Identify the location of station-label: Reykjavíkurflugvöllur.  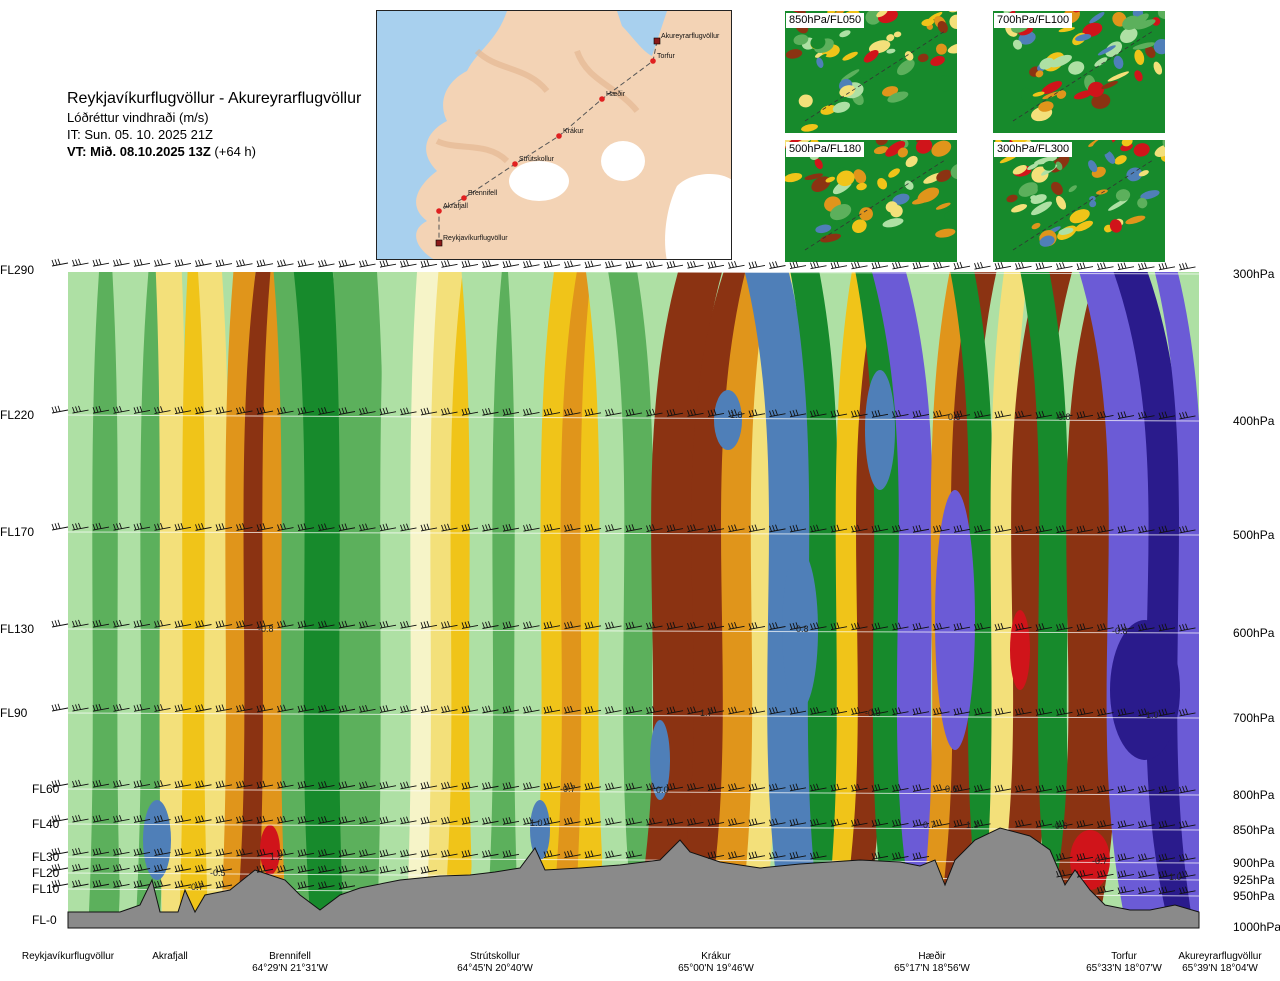
(68, 957).